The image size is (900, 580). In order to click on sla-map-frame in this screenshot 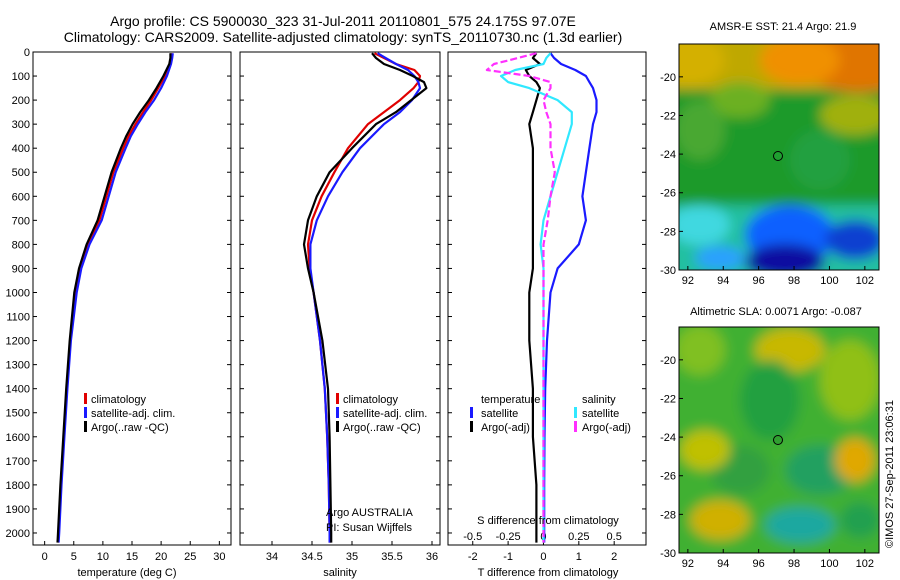, I will do `click(779, 440)`.